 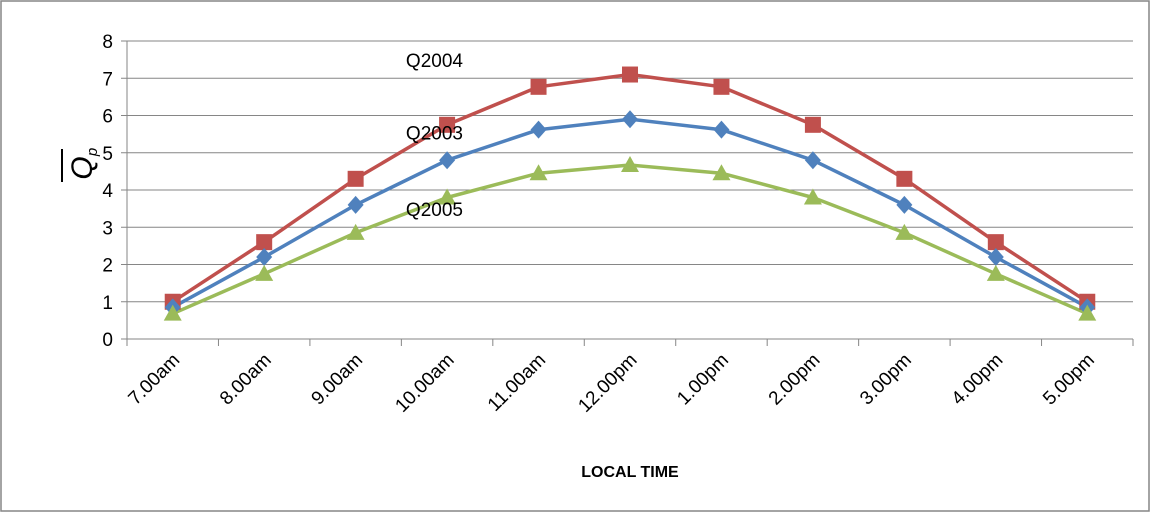 What do you see at coordinates (107, 340) in the screenshot?
I see `y-tick-label: 0` at bounding box center [107, 340].